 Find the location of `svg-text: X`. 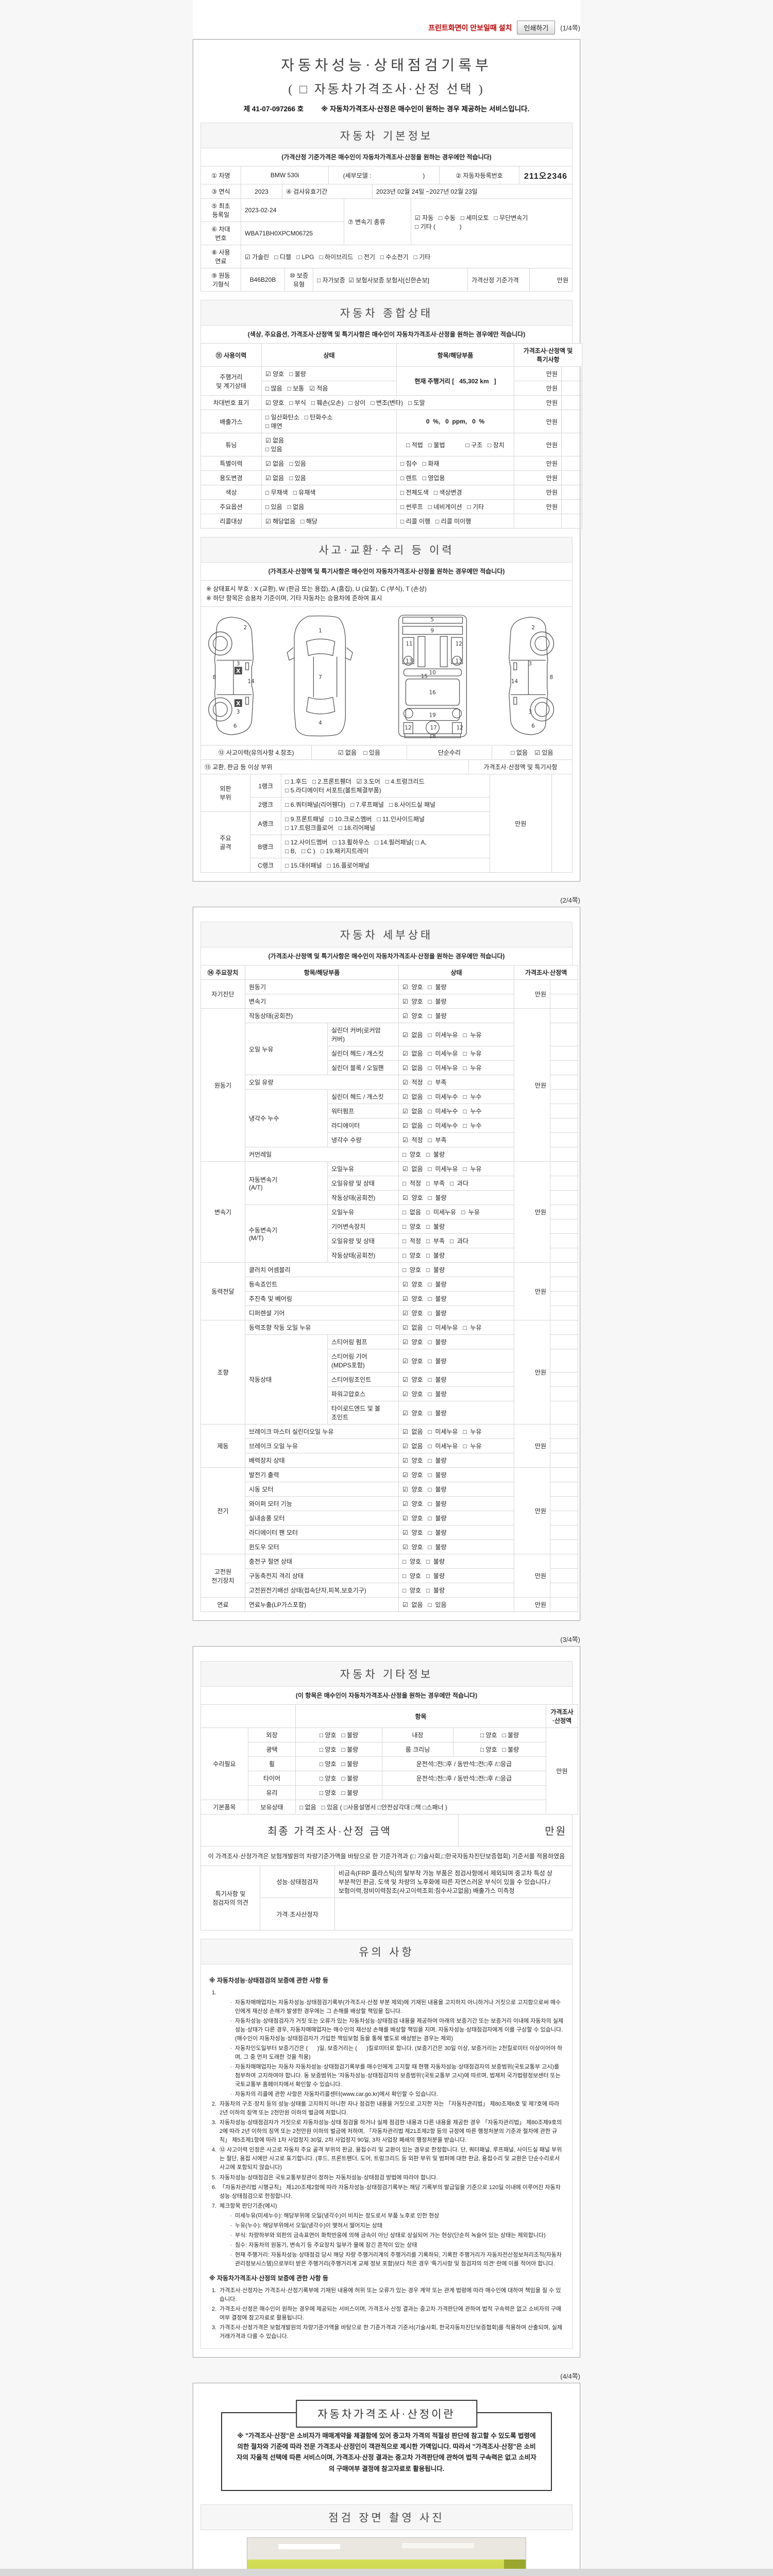

svg-text: X is located at coordinates (238, 671).